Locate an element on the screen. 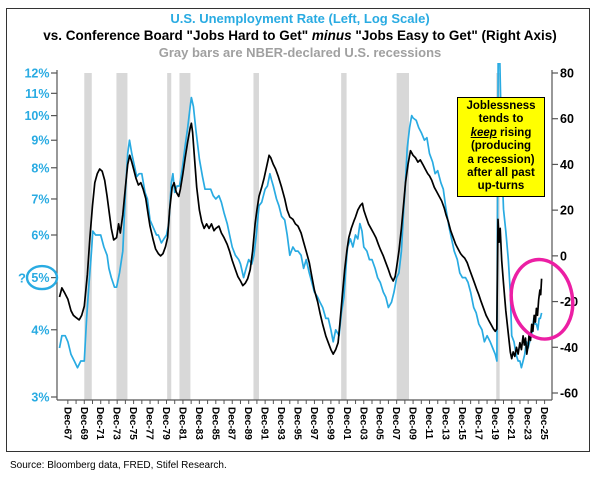  callout-line: Joblessness is located at coordinates (501, 106).